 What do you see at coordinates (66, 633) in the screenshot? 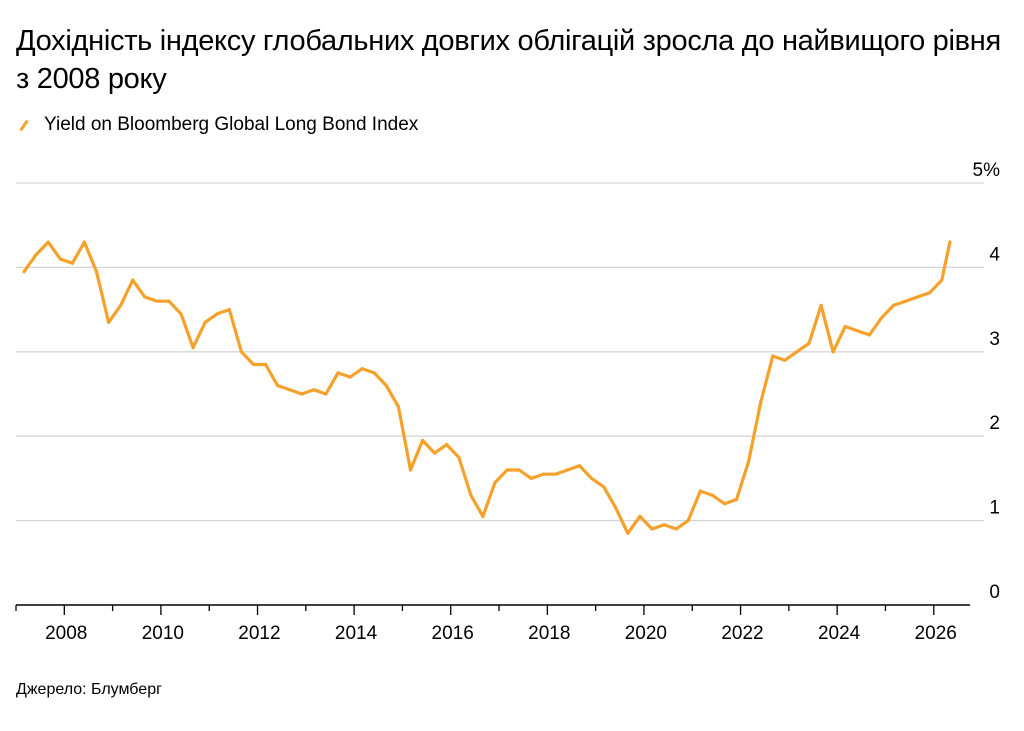
I see `x-tick-label: 2008` at bounding box center [66, 633].